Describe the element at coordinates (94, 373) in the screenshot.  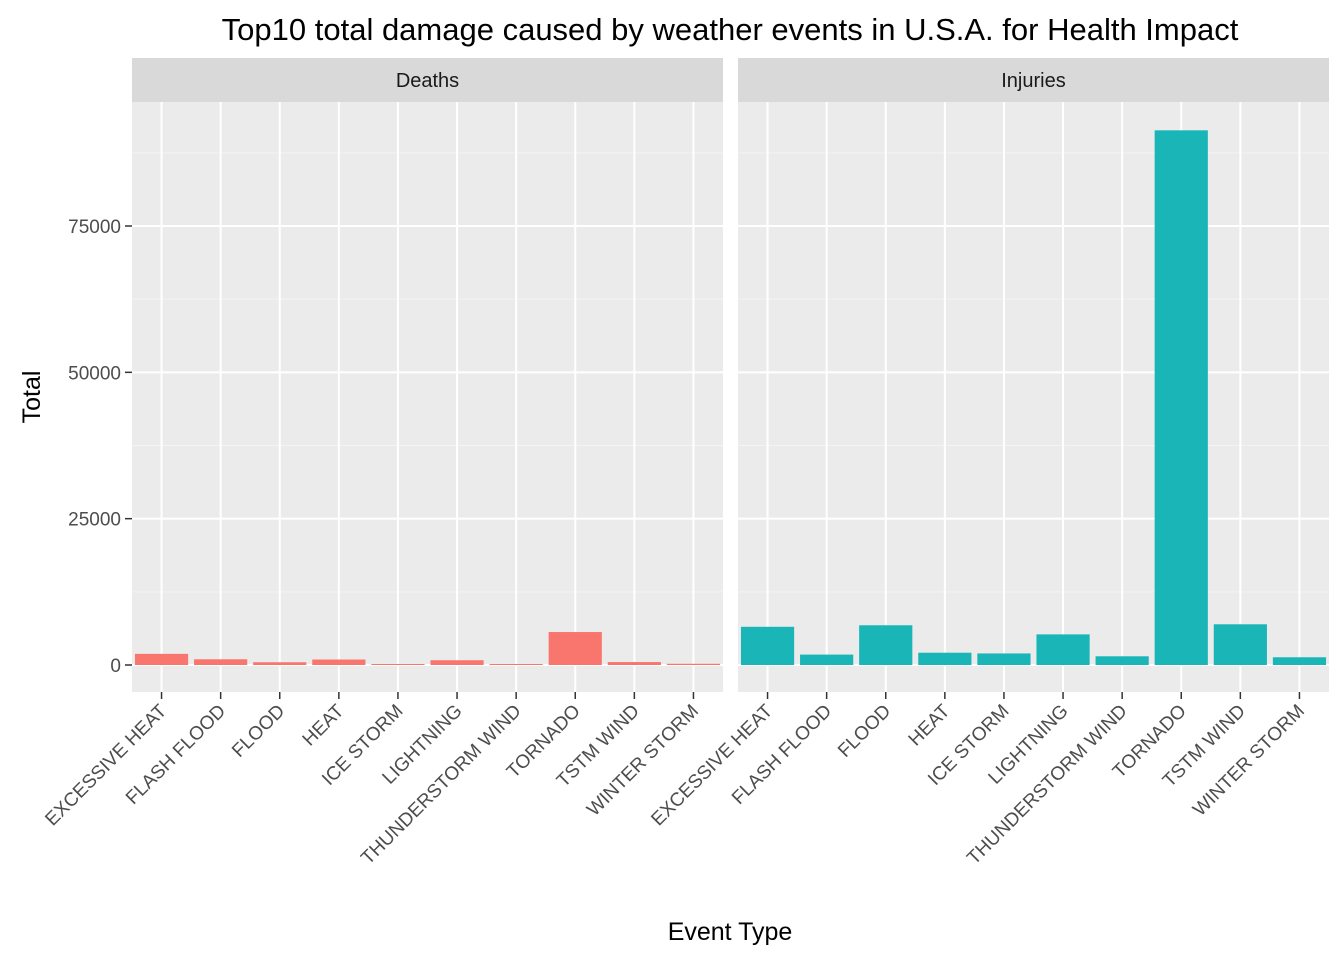
I see `y-tick-label: 50000` at that location.